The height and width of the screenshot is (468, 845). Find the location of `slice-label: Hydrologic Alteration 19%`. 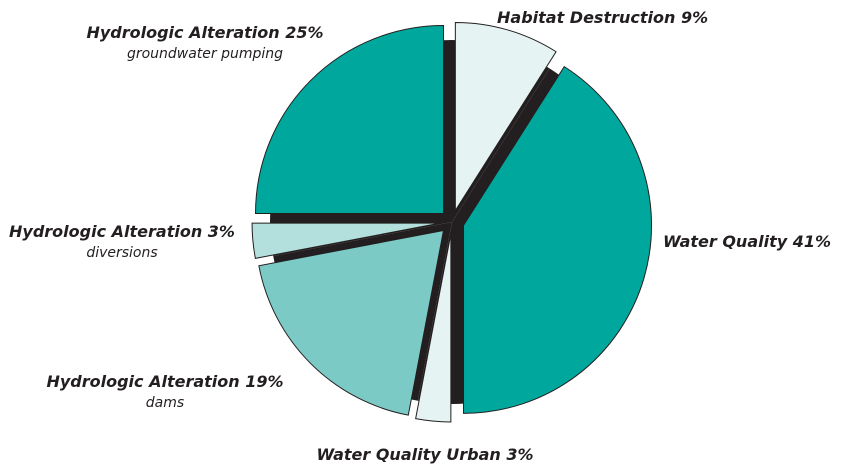

slice-label: Hydrologic Alteration 19% is located at coordinates (164, 381).